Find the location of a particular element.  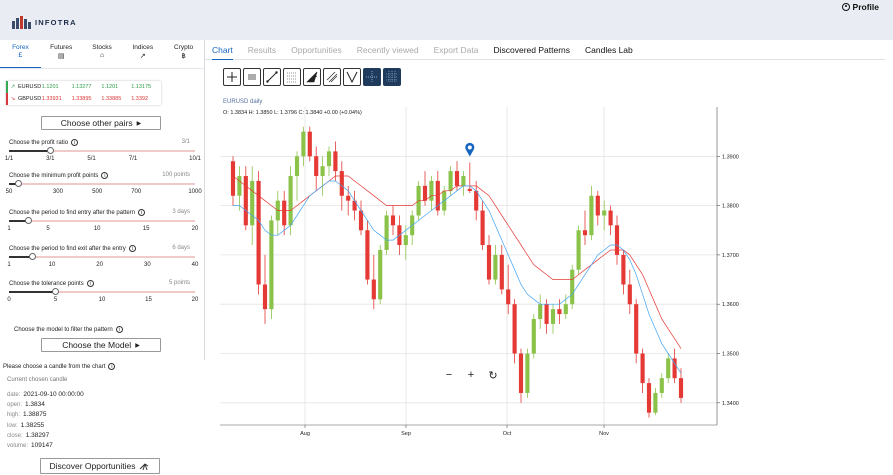

tab-forex: Forex £ is located at coordinates (20, 56).